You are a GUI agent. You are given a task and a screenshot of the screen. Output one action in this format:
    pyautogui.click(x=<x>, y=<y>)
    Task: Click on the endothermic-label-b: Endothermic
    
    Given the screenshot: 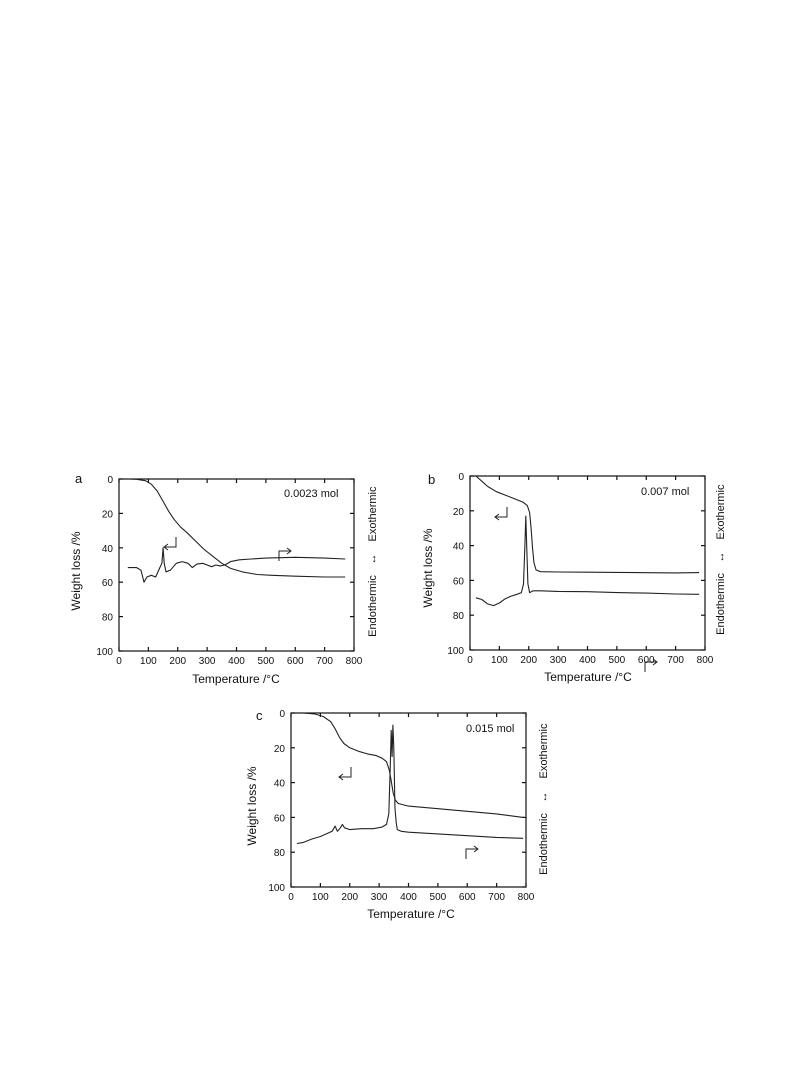 What is the action you would take?
    pyautogui.click(x=721, y=604)
    